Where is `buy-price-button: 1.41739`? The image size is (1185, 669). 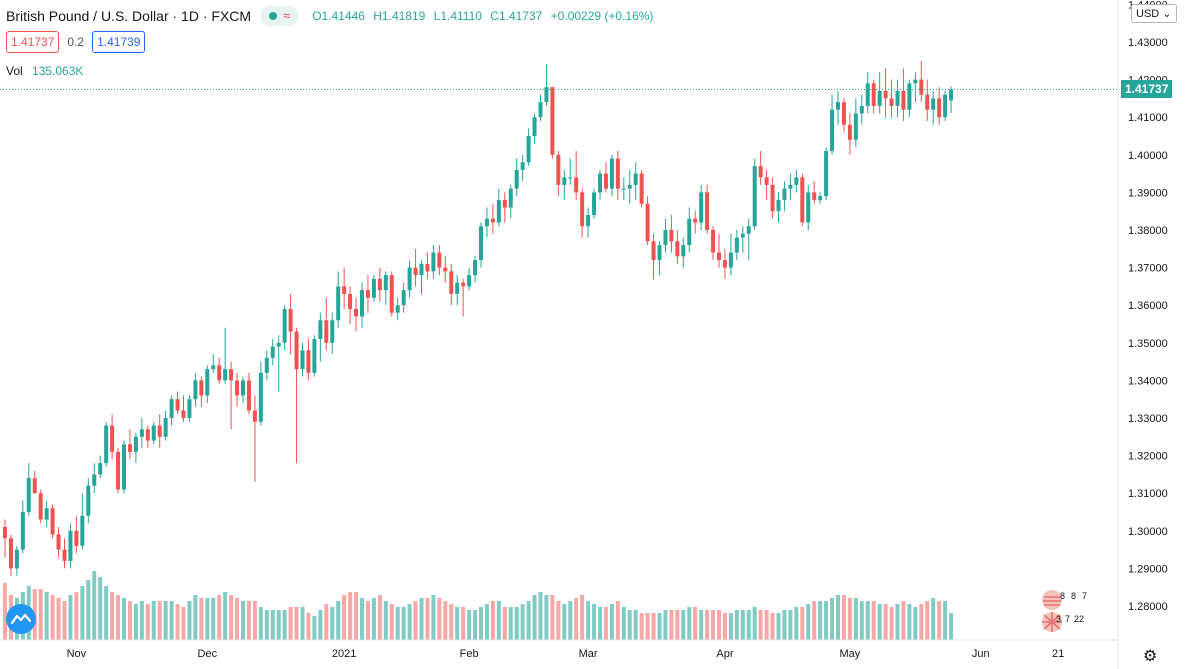
buy-price-button: 1.41739 is located at coordinates (119, 42).